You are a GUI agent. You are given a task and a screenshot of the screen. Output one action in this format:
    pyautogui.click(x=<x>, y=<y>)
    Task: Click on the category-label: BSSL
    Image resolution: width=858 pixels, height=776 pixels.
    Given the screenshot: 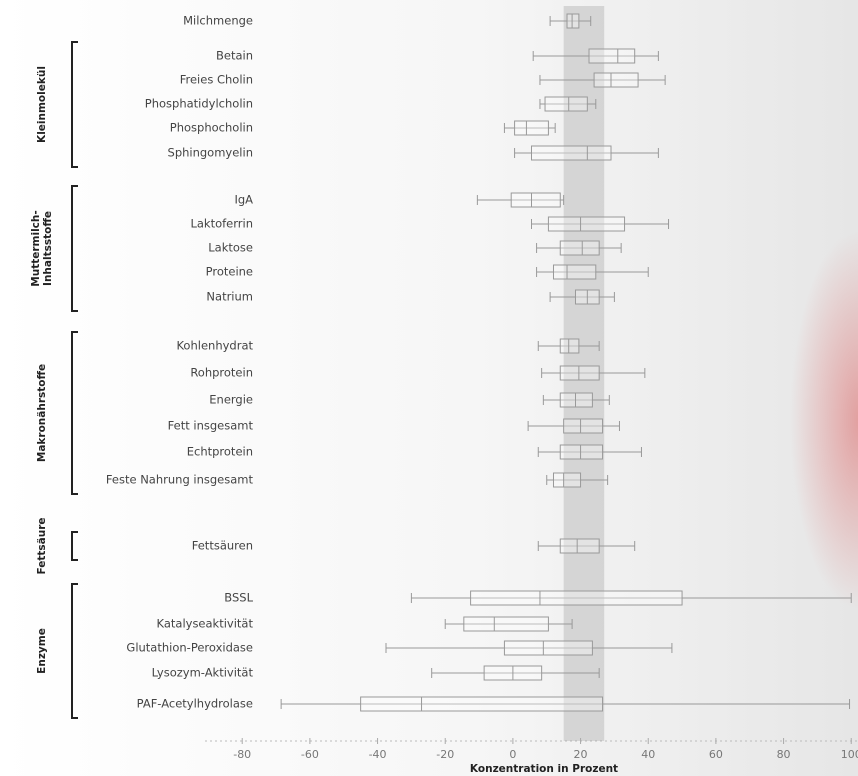 What is the action you would take?
    pyautogui.click(x=238, y=598)
    